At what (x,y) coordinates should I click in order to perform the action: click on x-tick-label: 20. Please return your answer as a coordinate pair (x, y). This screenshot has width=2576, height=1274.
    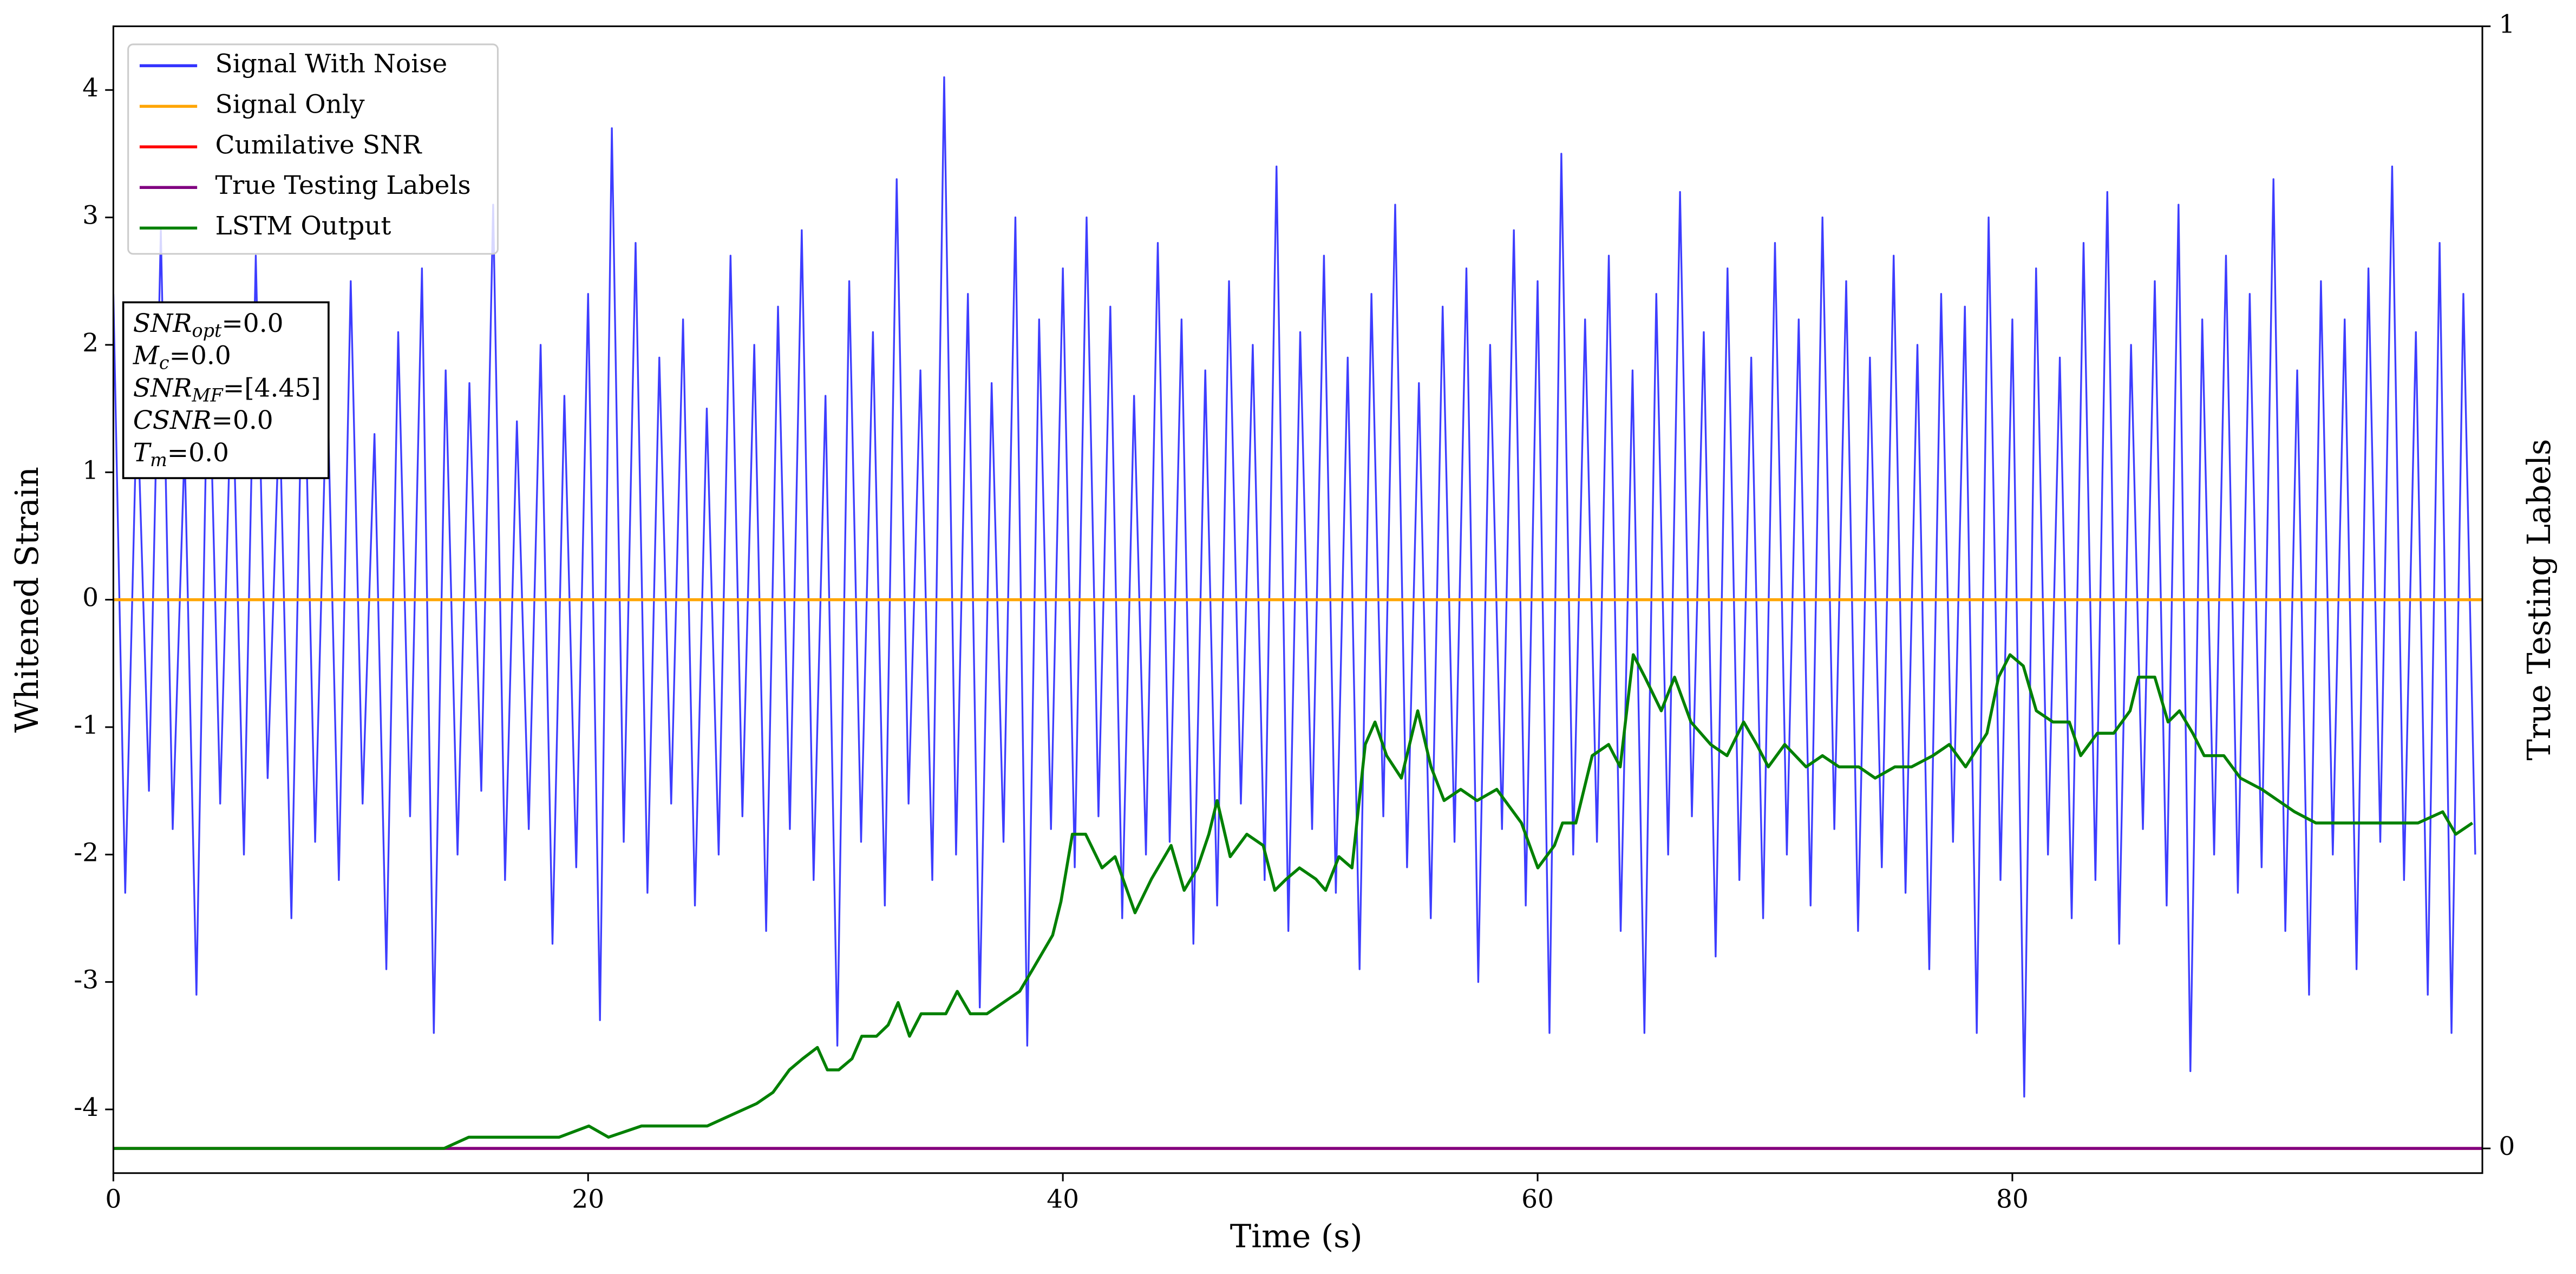
    Looking at the image, I should click on (588, 1199).